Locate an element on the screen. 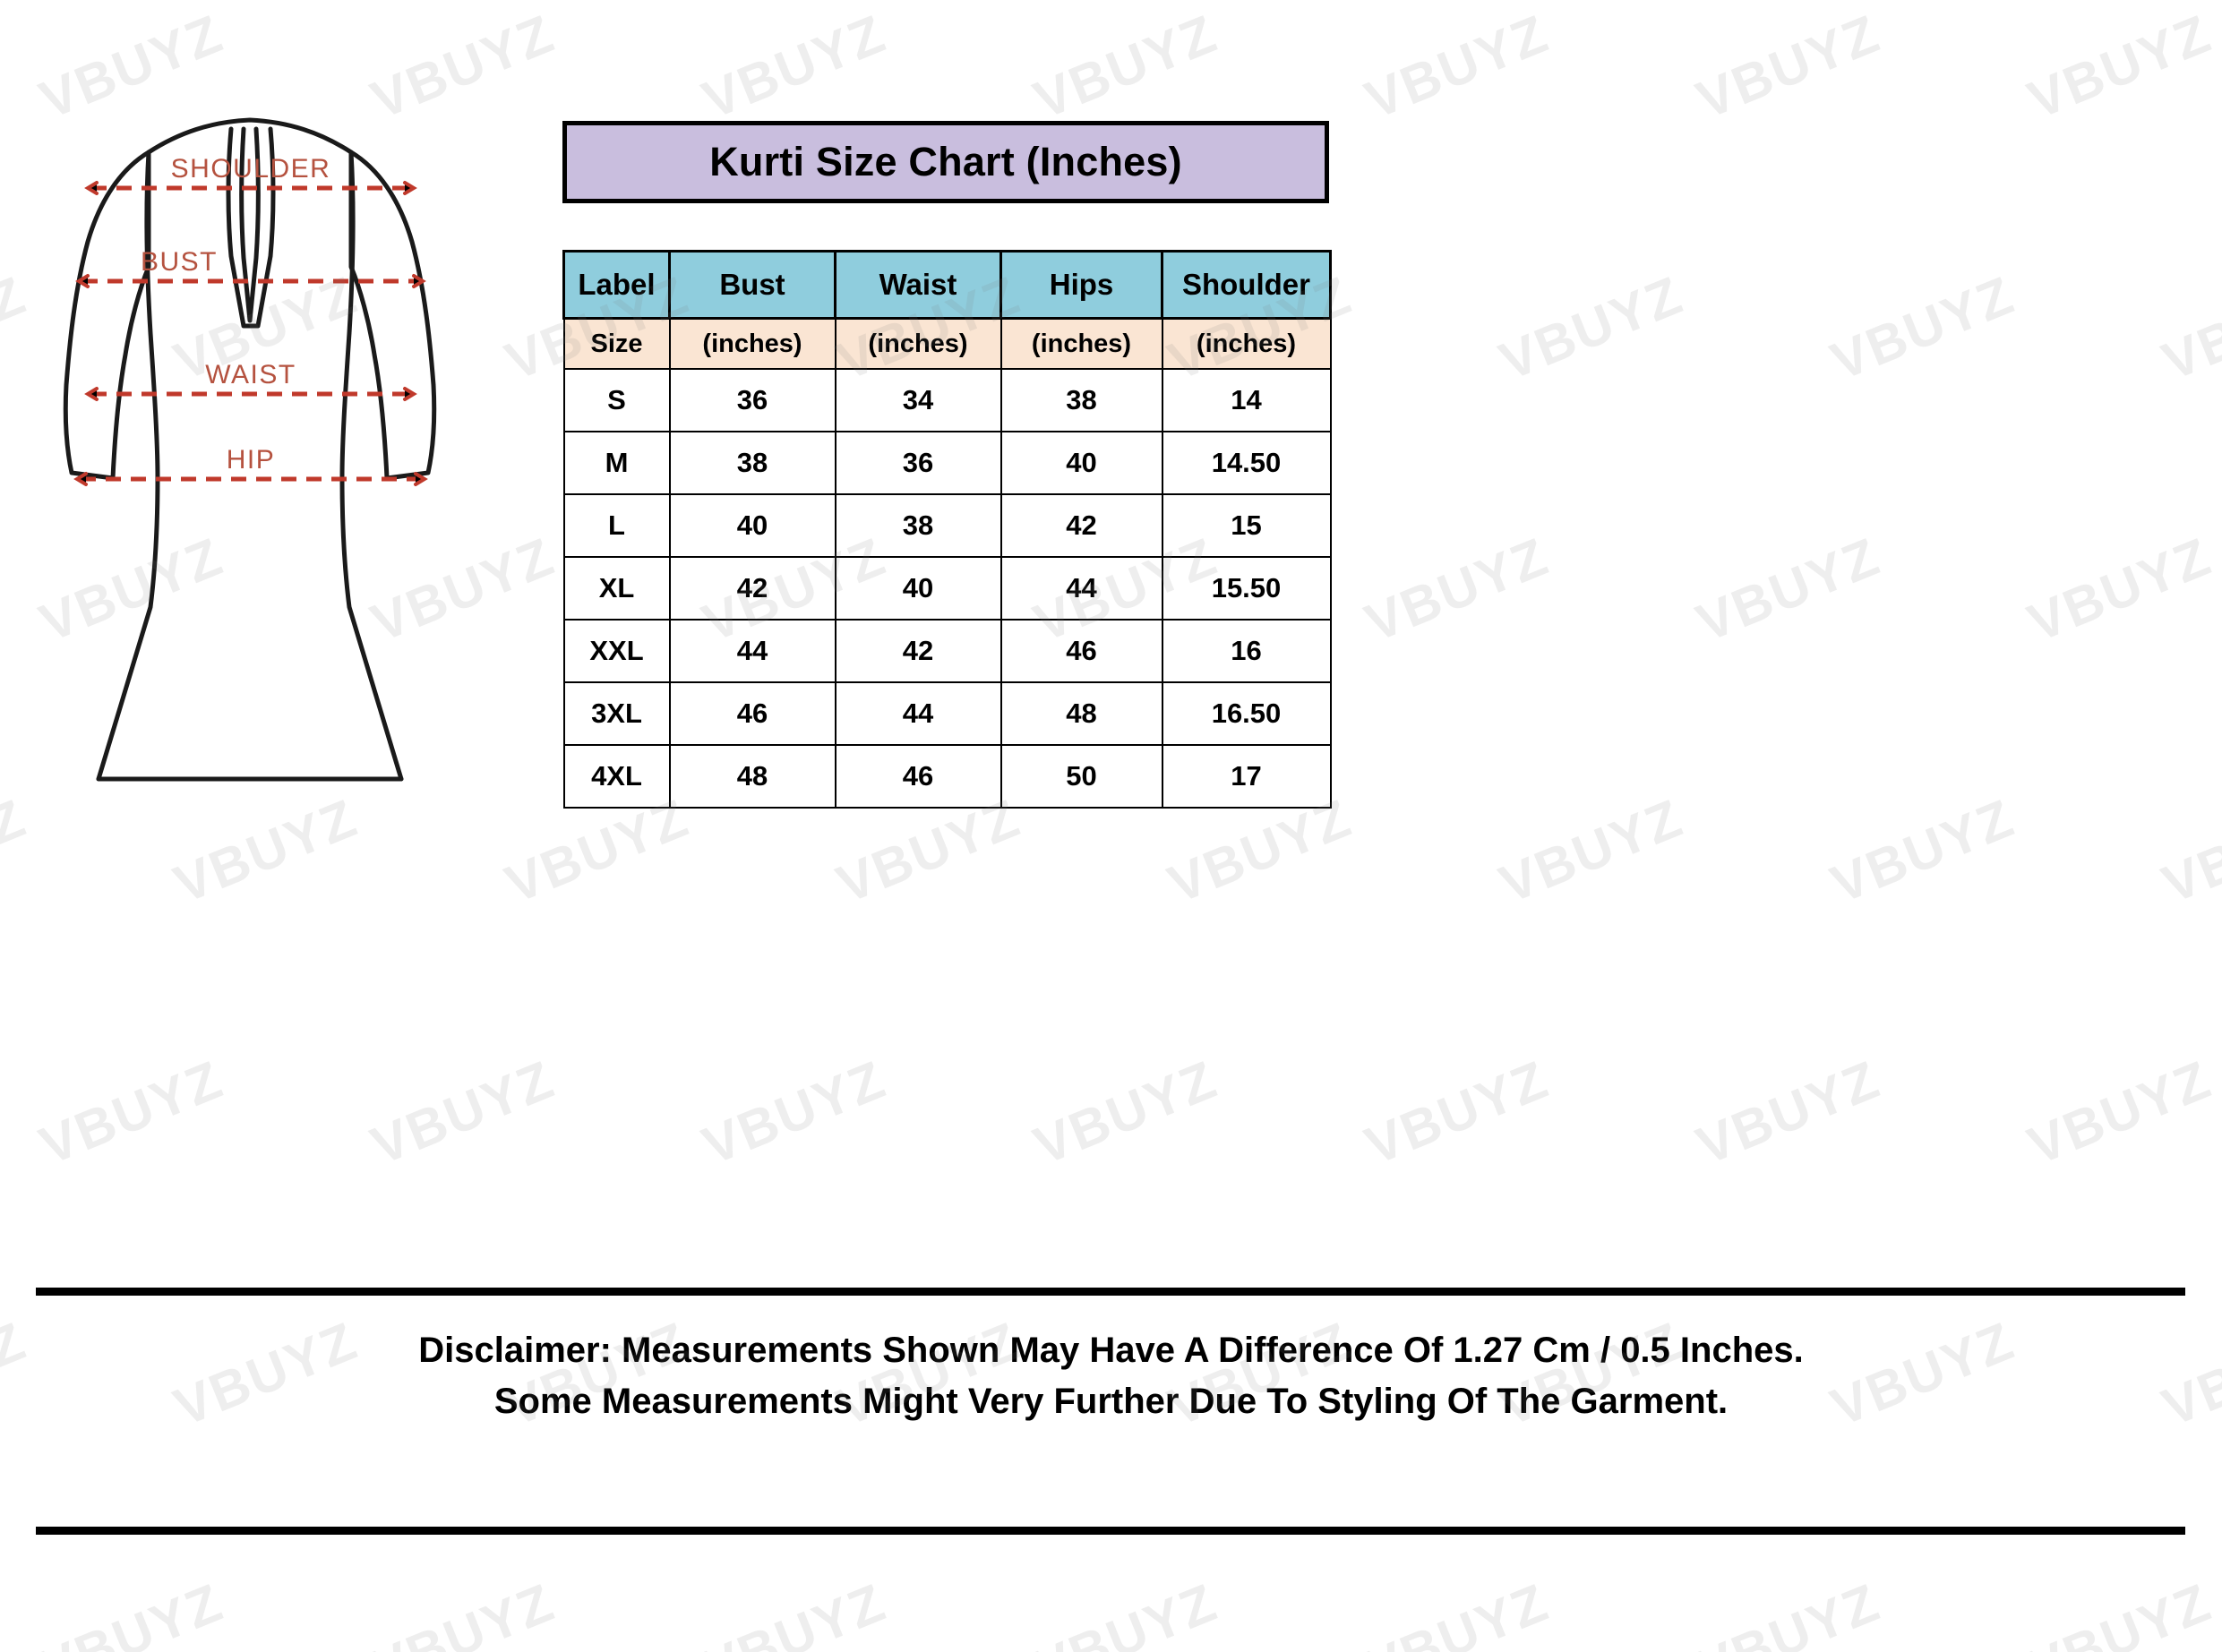 This screenshot has height=1652, width=2222. cell-size: 4XL is located at coordinates (616, 776).